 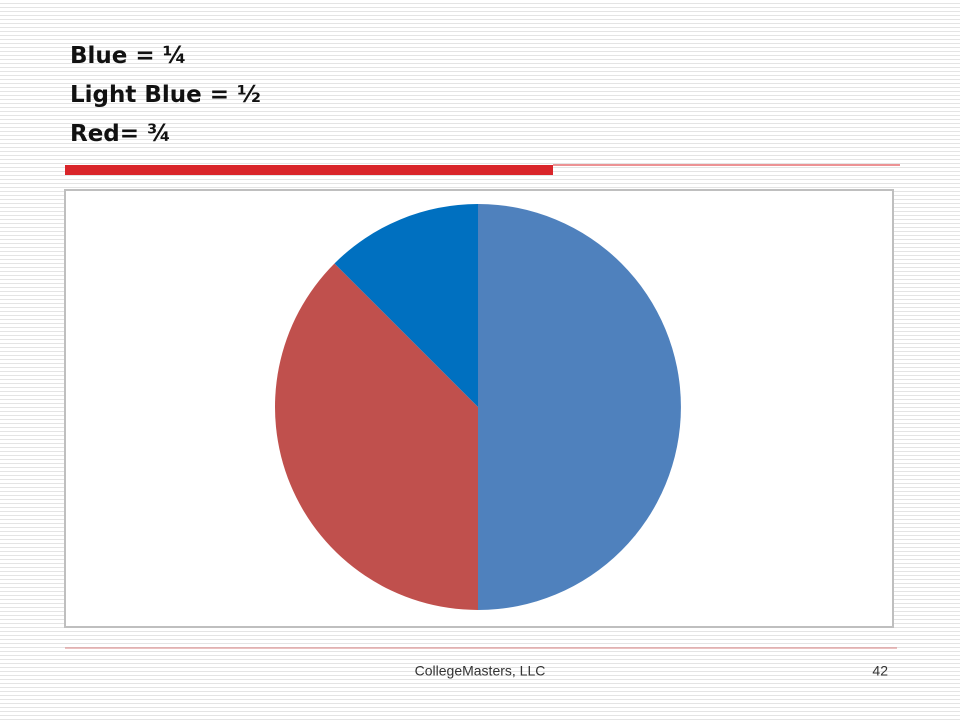 I want to click on accent-bar, so click(x=309, y=170).